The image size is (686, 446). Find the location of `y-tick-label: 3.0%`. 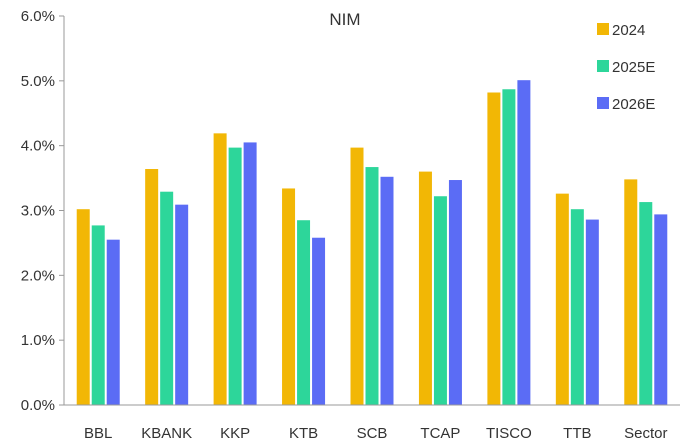

y-tick-label: 3.0% is located at coordinates (38, 211).